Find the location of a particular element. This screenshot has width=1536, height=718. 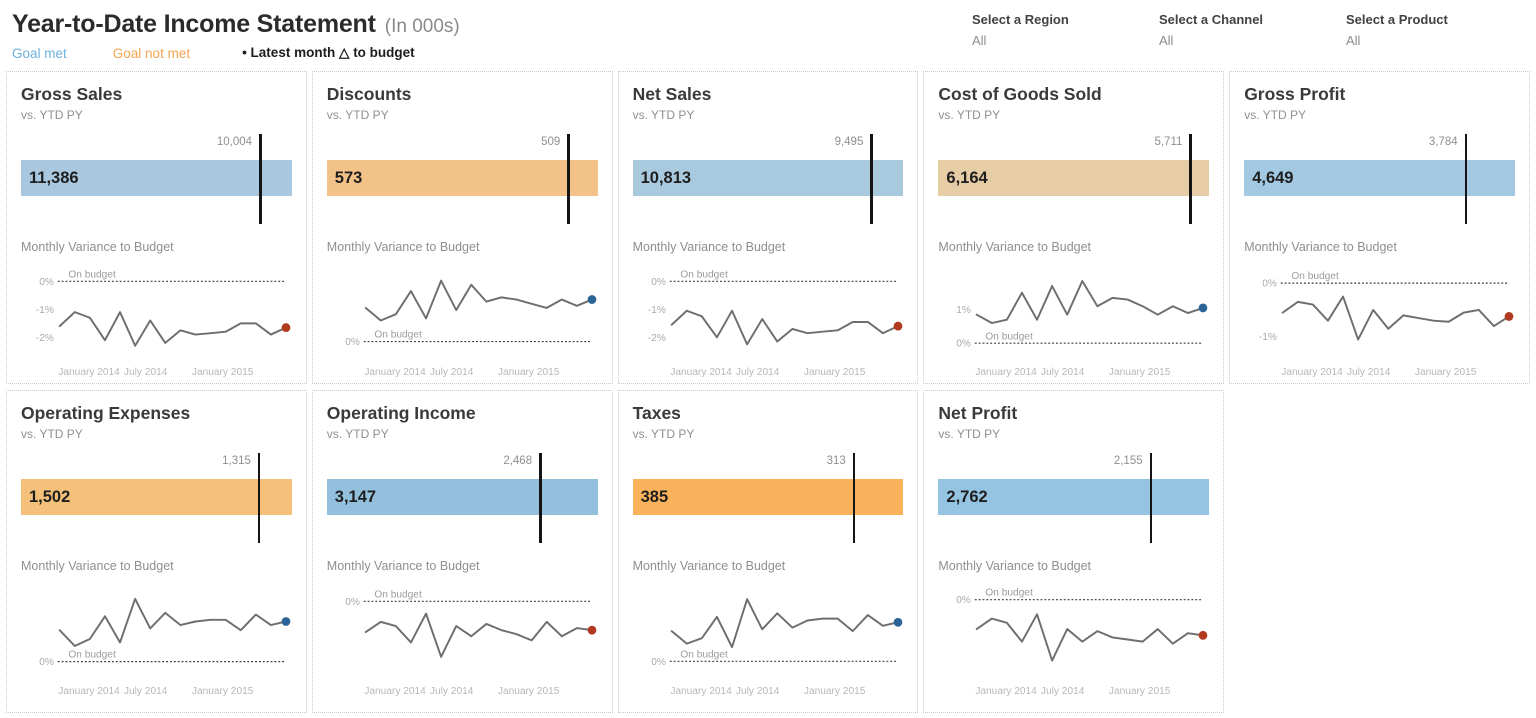

filter-dropdown-select-a-region: Select a Region All is located at coordinates (1065, 30).